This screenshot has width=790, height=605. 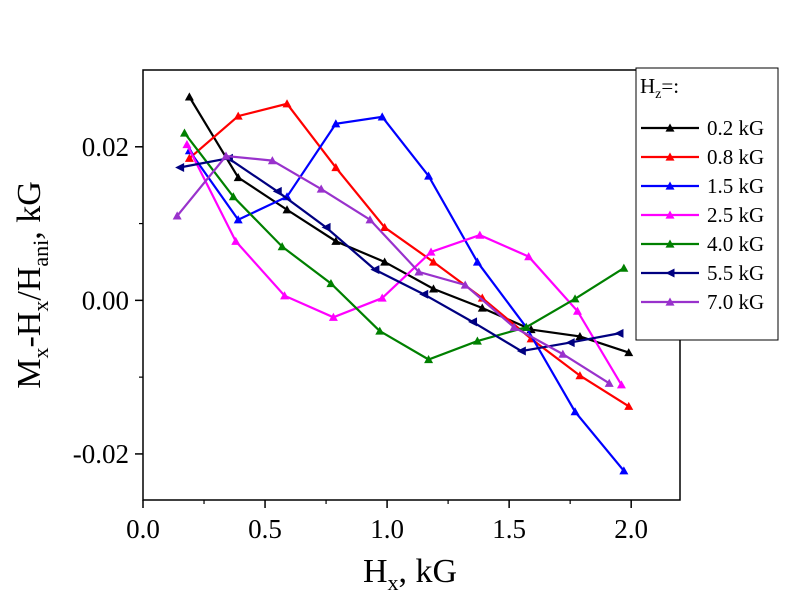 What do you see at coordinates (735, 186) in the screenshot?
I see `legend-label: 1.5 kG` at bounding box center [735, 186].